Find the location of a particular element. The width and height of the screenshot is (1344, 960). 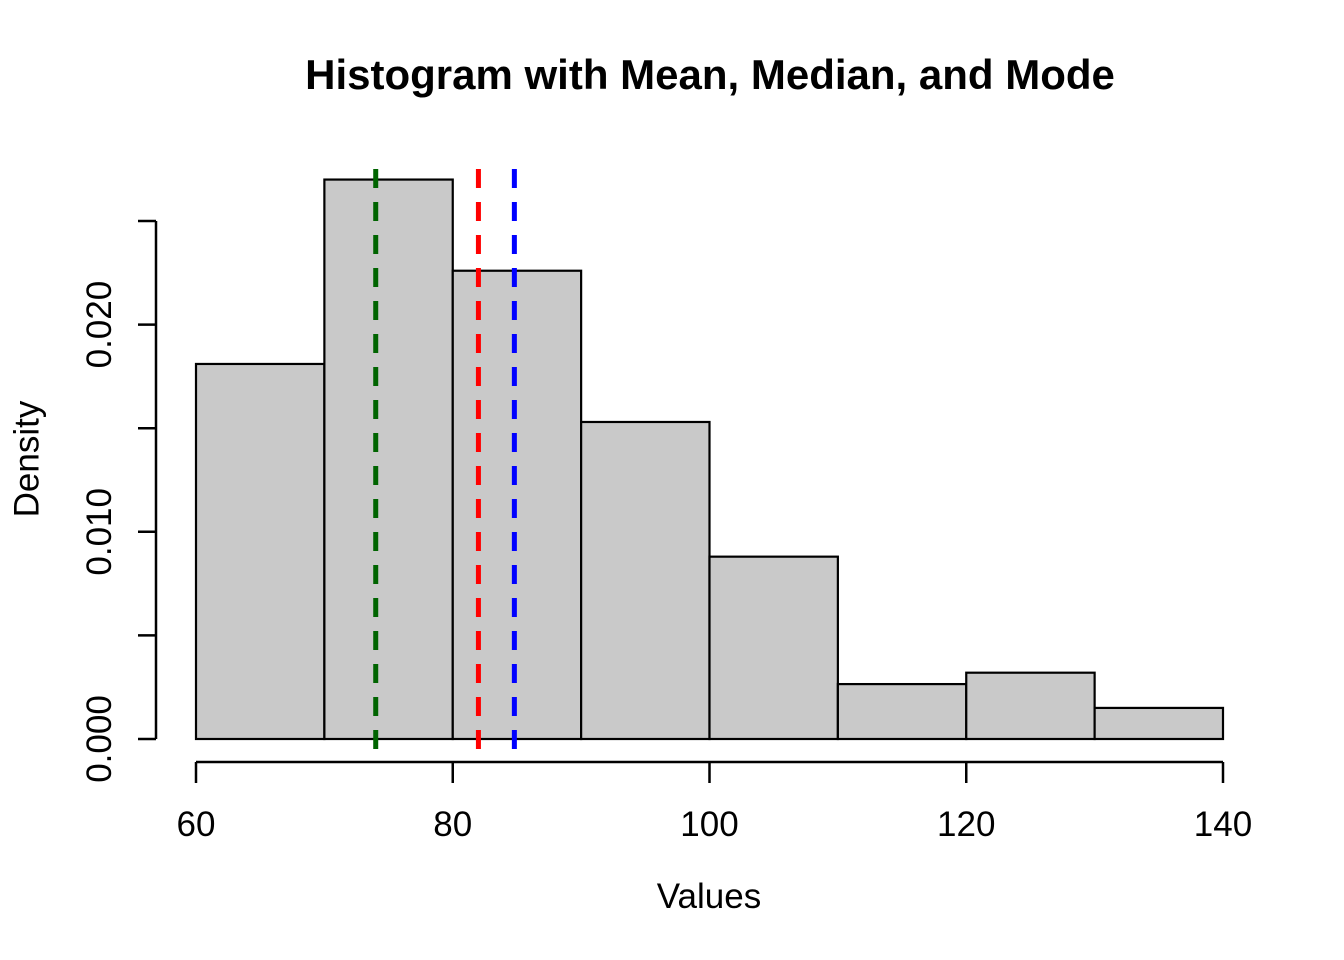

x-tick-label: 80 is located at coordinates (452, 824).